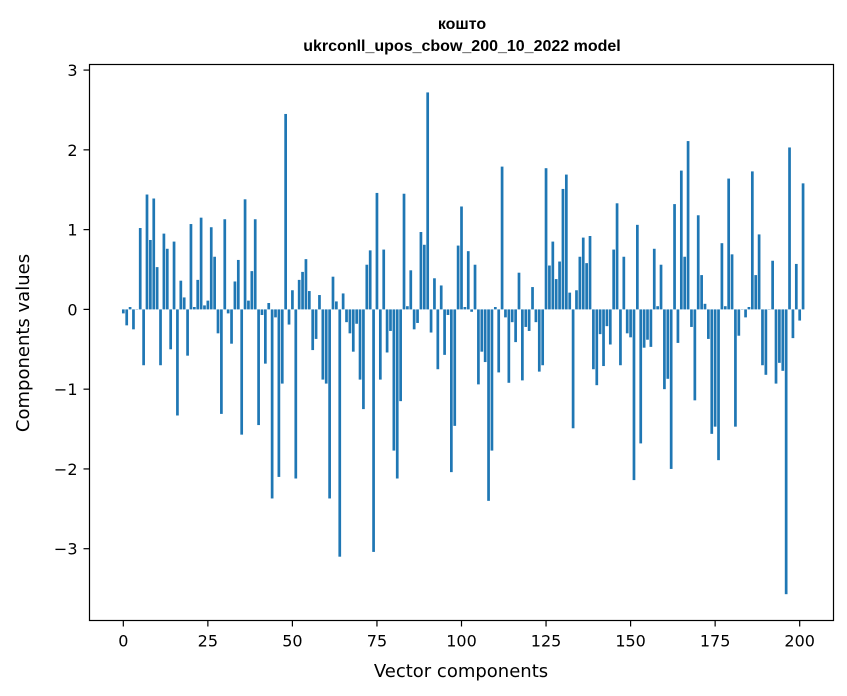 This screenshot has width=847, height=696. Describe the element at coordinates (461, 641) in the screenshot. I see `x-tick-label: 100` at that location.